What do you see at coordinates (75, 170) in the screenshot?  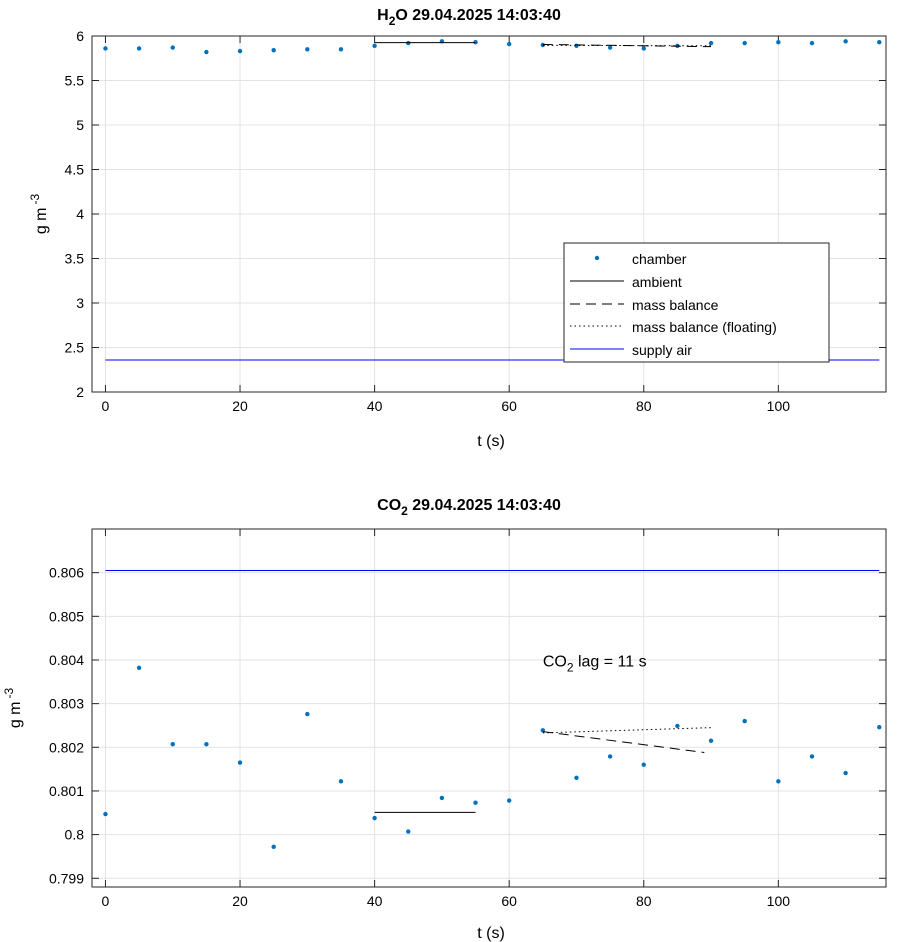 I see `h2o-ytick-label: 4.5` at bounding box center [75, 170].